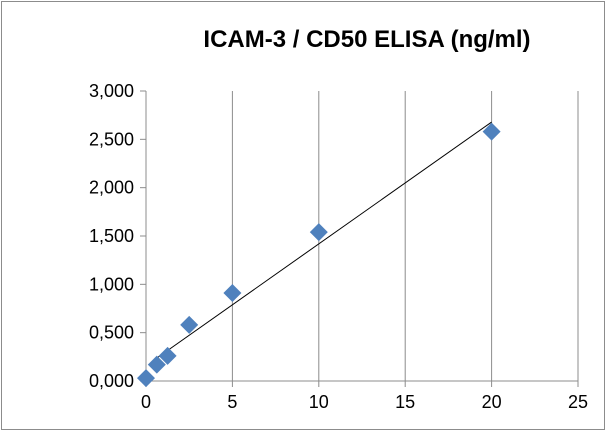 This screenshot has height=433, width=608. What do you see at coordinates (578, 402) in the screenshot?
I see `x-tick-label-5: 25` at bounding box center [578, 402].